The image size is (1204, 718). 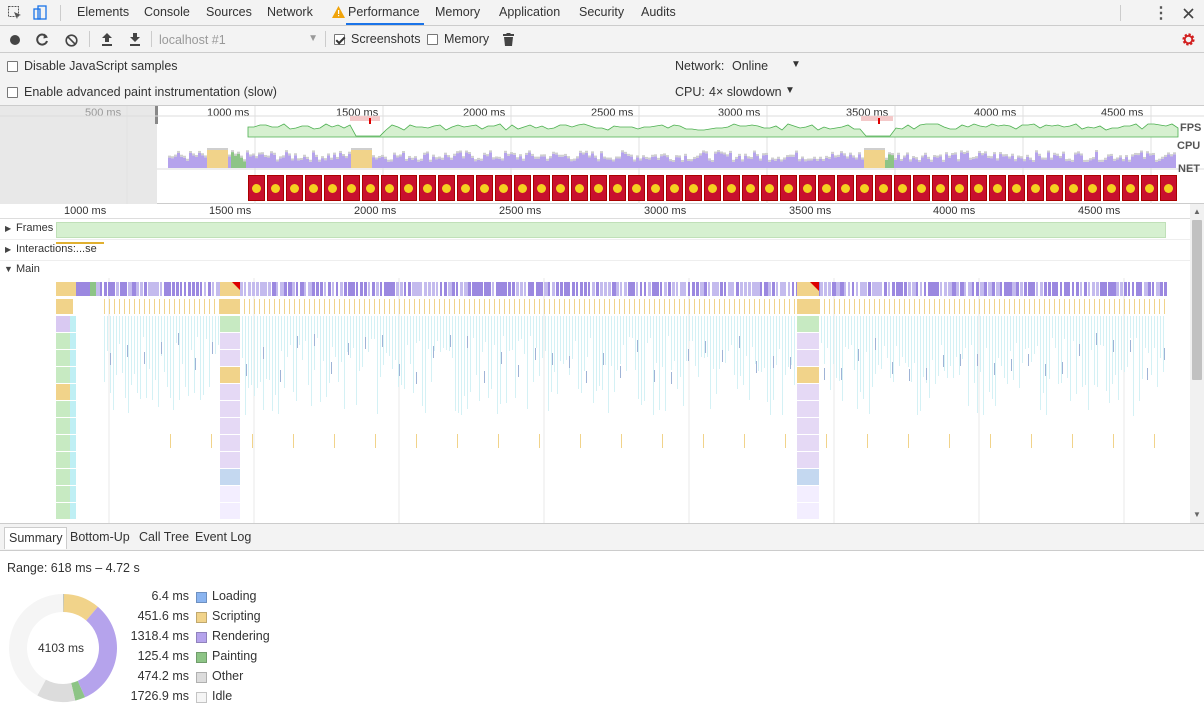 I want to click on reload-icon, so click(x=42, y=40).